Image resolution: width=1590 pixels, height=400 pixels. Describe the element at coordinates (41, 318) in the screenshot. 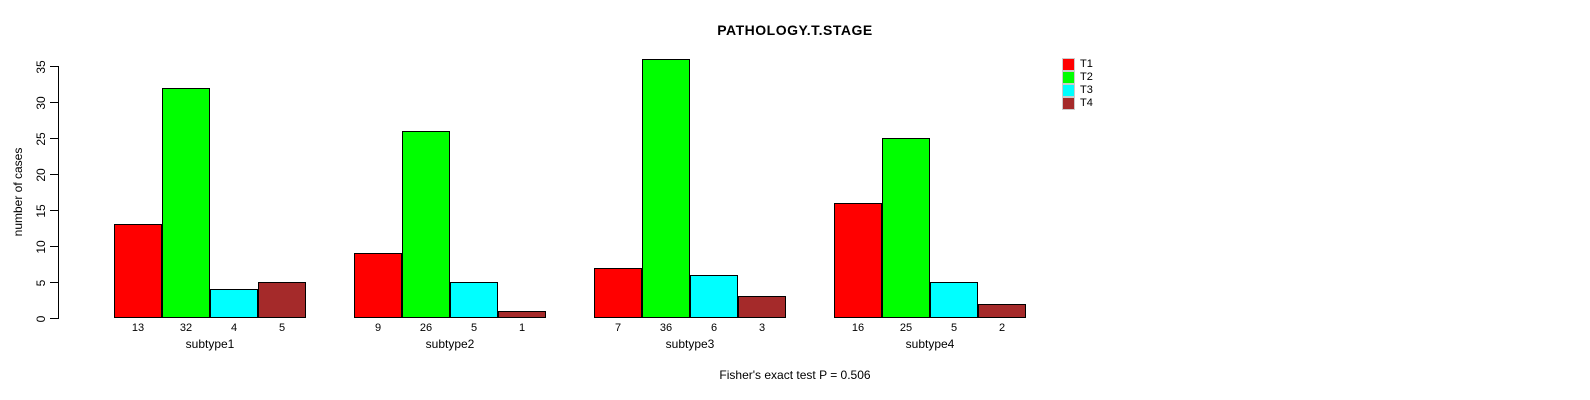

I see `y-axis-tick-label: 0` at that location.